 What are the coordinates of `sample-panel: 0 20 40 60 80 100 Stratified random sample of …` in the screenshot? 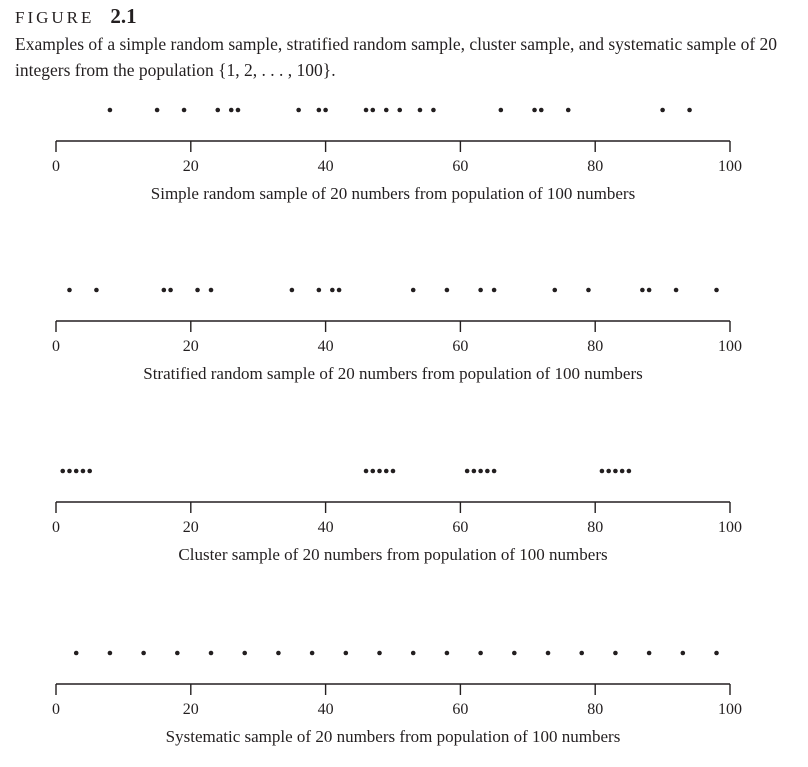 It's located at (397, 335).